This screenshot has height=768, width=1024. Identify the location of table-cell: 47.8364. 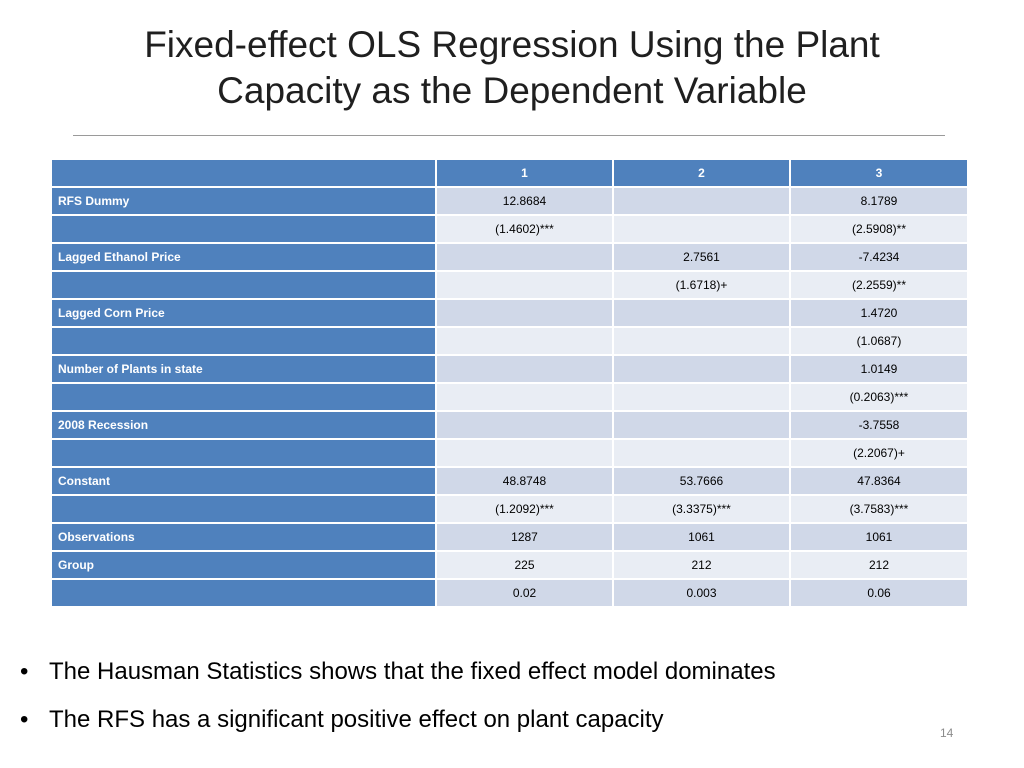
(879, 481).